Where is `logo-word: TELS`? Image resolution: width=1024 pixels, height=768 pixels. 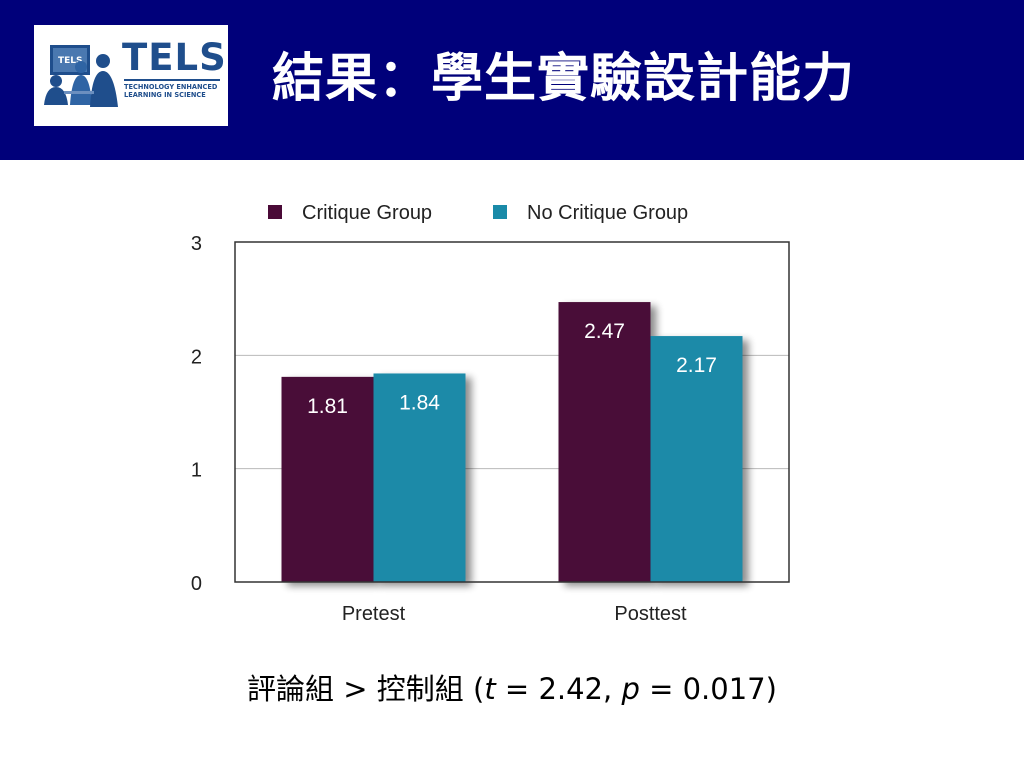 logo-word: TELS is located at coordinates (174, 57).